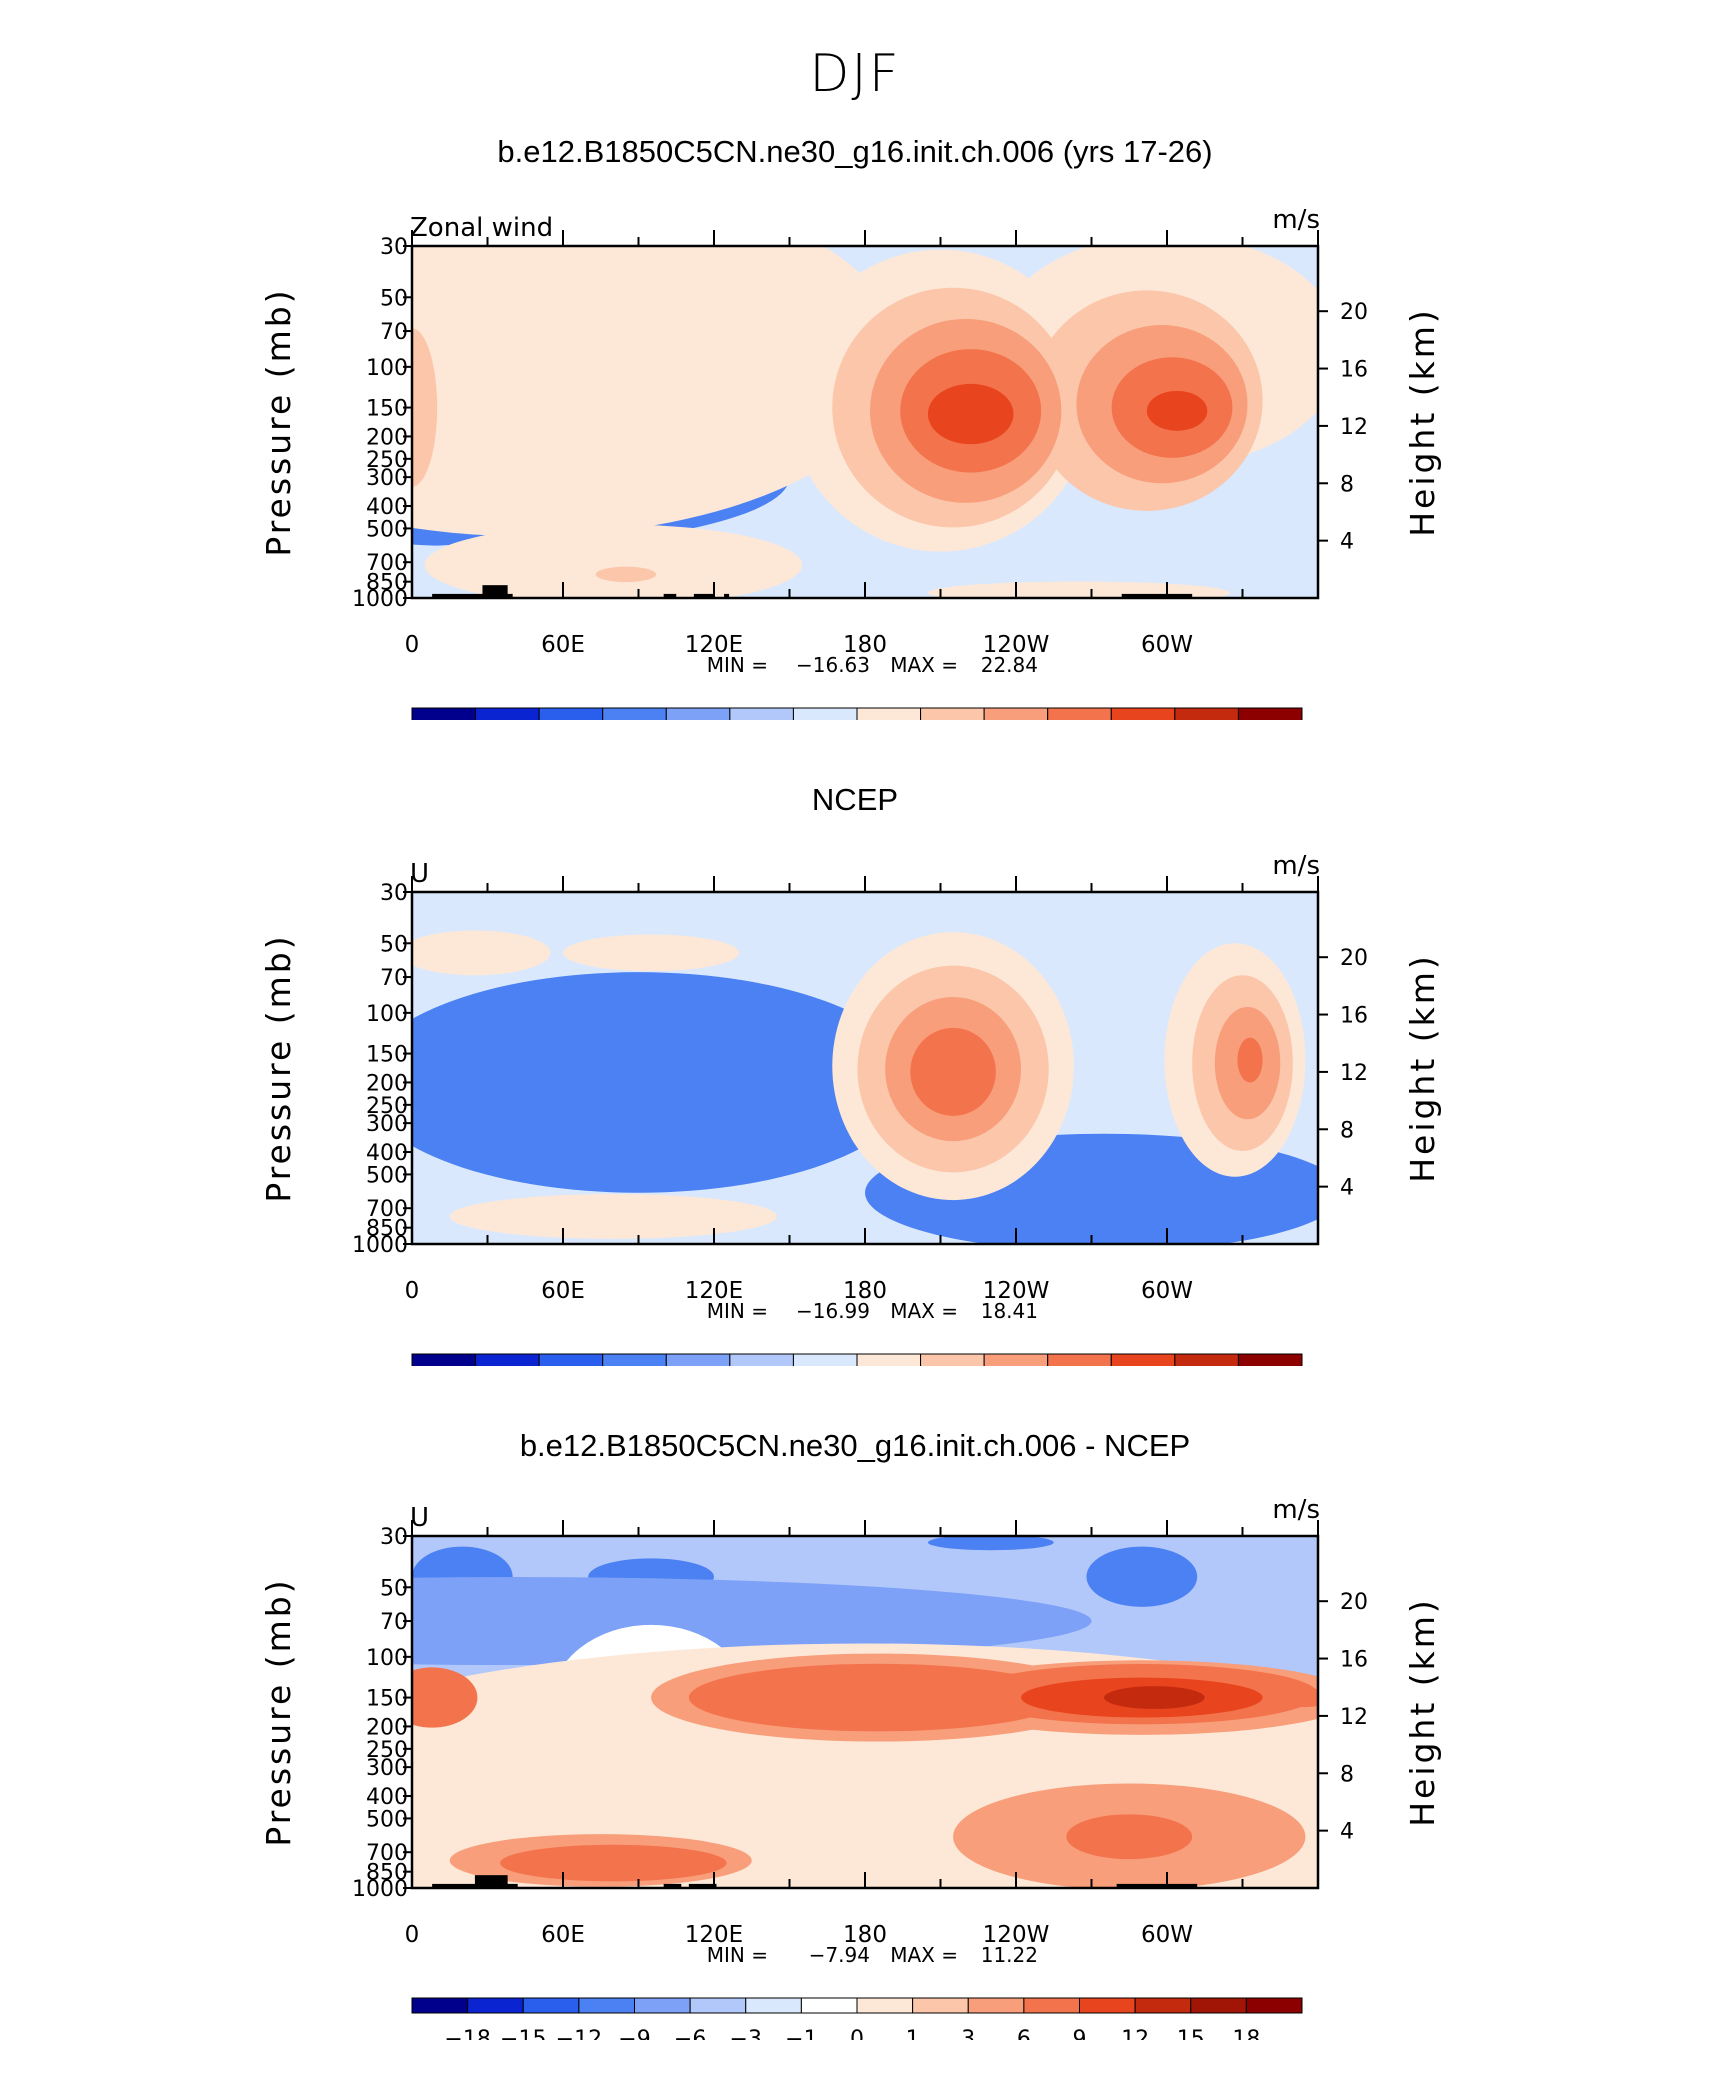 This screenshot has height=2074, width=1710. What do you see at coordinates (394, 893) in the screenshot?
I see `panel-2-y-tick-label: 30` at bounding box center [394, 893].